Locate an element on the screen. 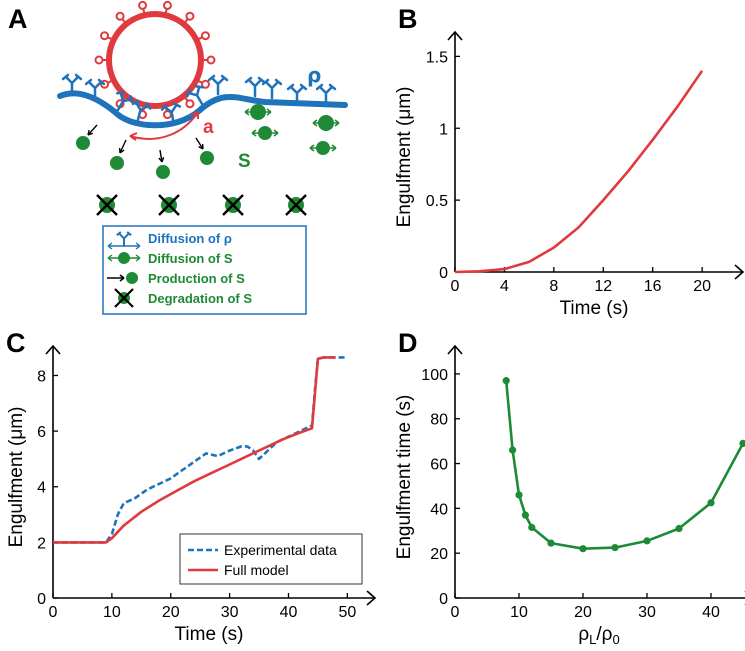 This screenshot has width=745, height=651. y-tick-label: 0.5 is located at coordinates (437, 201).